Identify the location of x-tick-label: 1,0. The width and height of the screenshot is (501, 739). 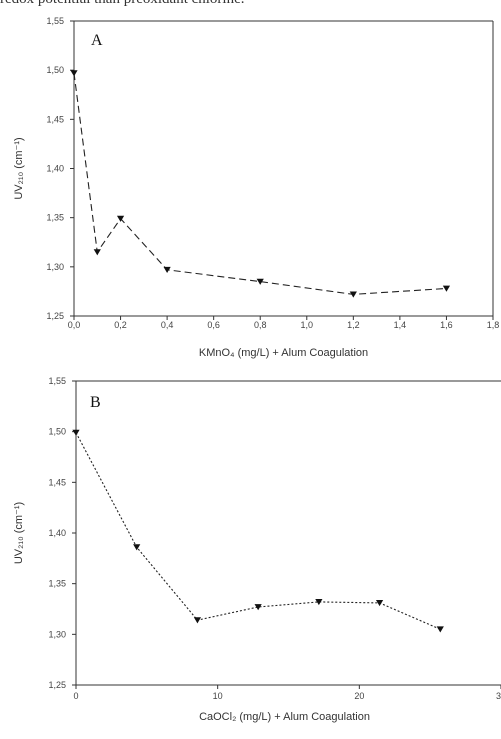
(307, 325).